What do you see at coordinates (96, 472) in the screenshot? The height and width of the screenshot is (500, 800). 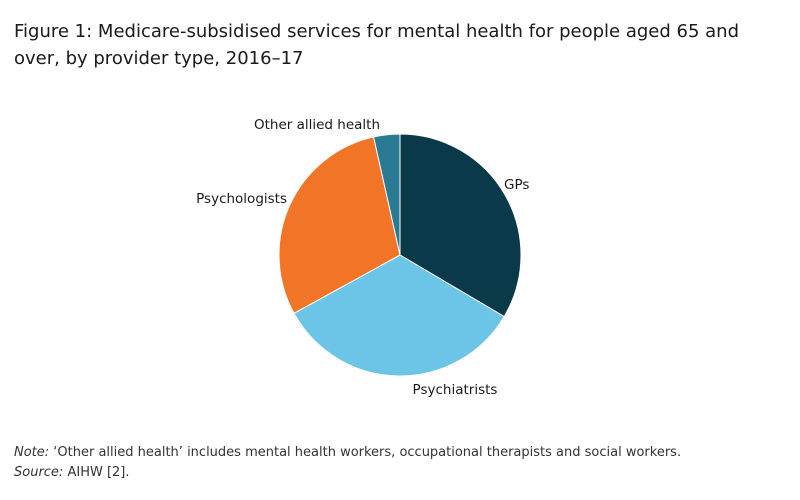 I see `source-text: AIHW [2].` at bounding box center [96, 472].